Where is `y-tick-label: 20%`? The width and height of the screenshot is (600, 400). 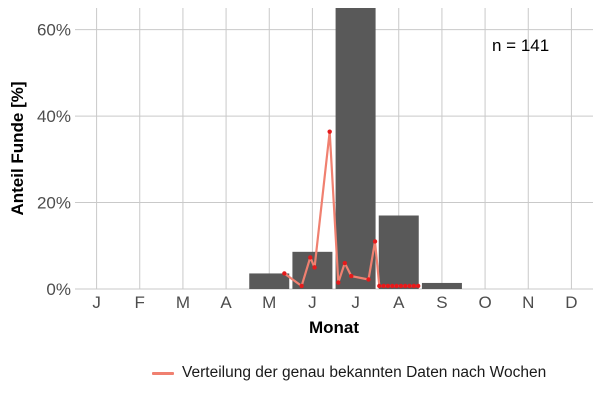 y-tick-label: 20% is located at coordinates (54, 203).